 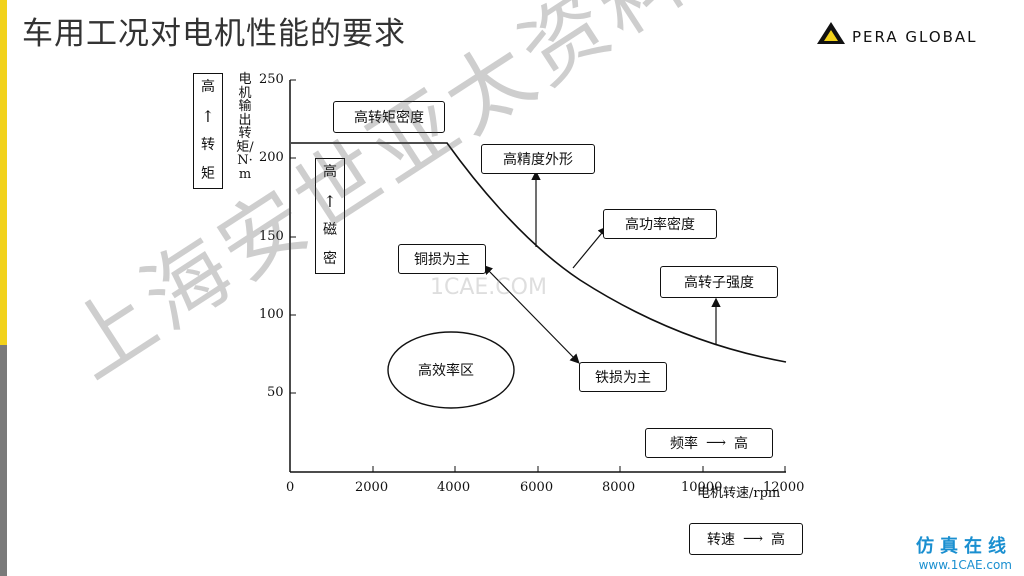 I want to click on speed-high-box: 转速 ⟶ 高, so click(x=746, y=539).